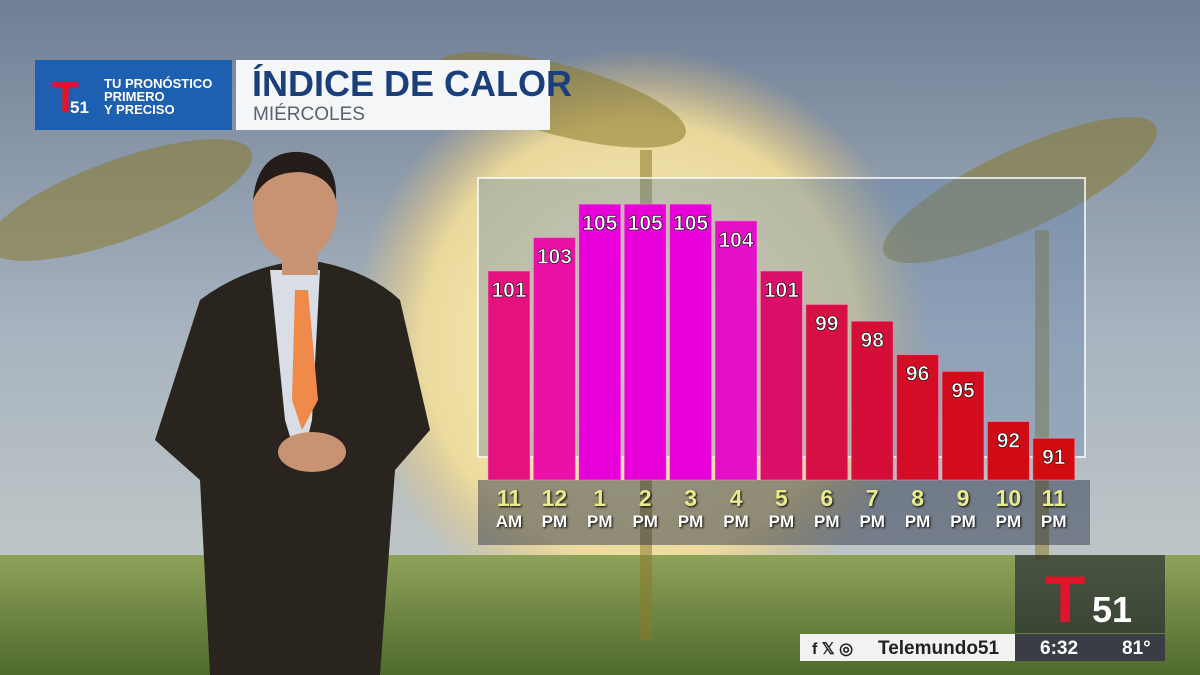 The width and height of the screenshot is (1200, 675). I want to click on chart-subtitle: MIÉRCOLES, so click(309, 114).